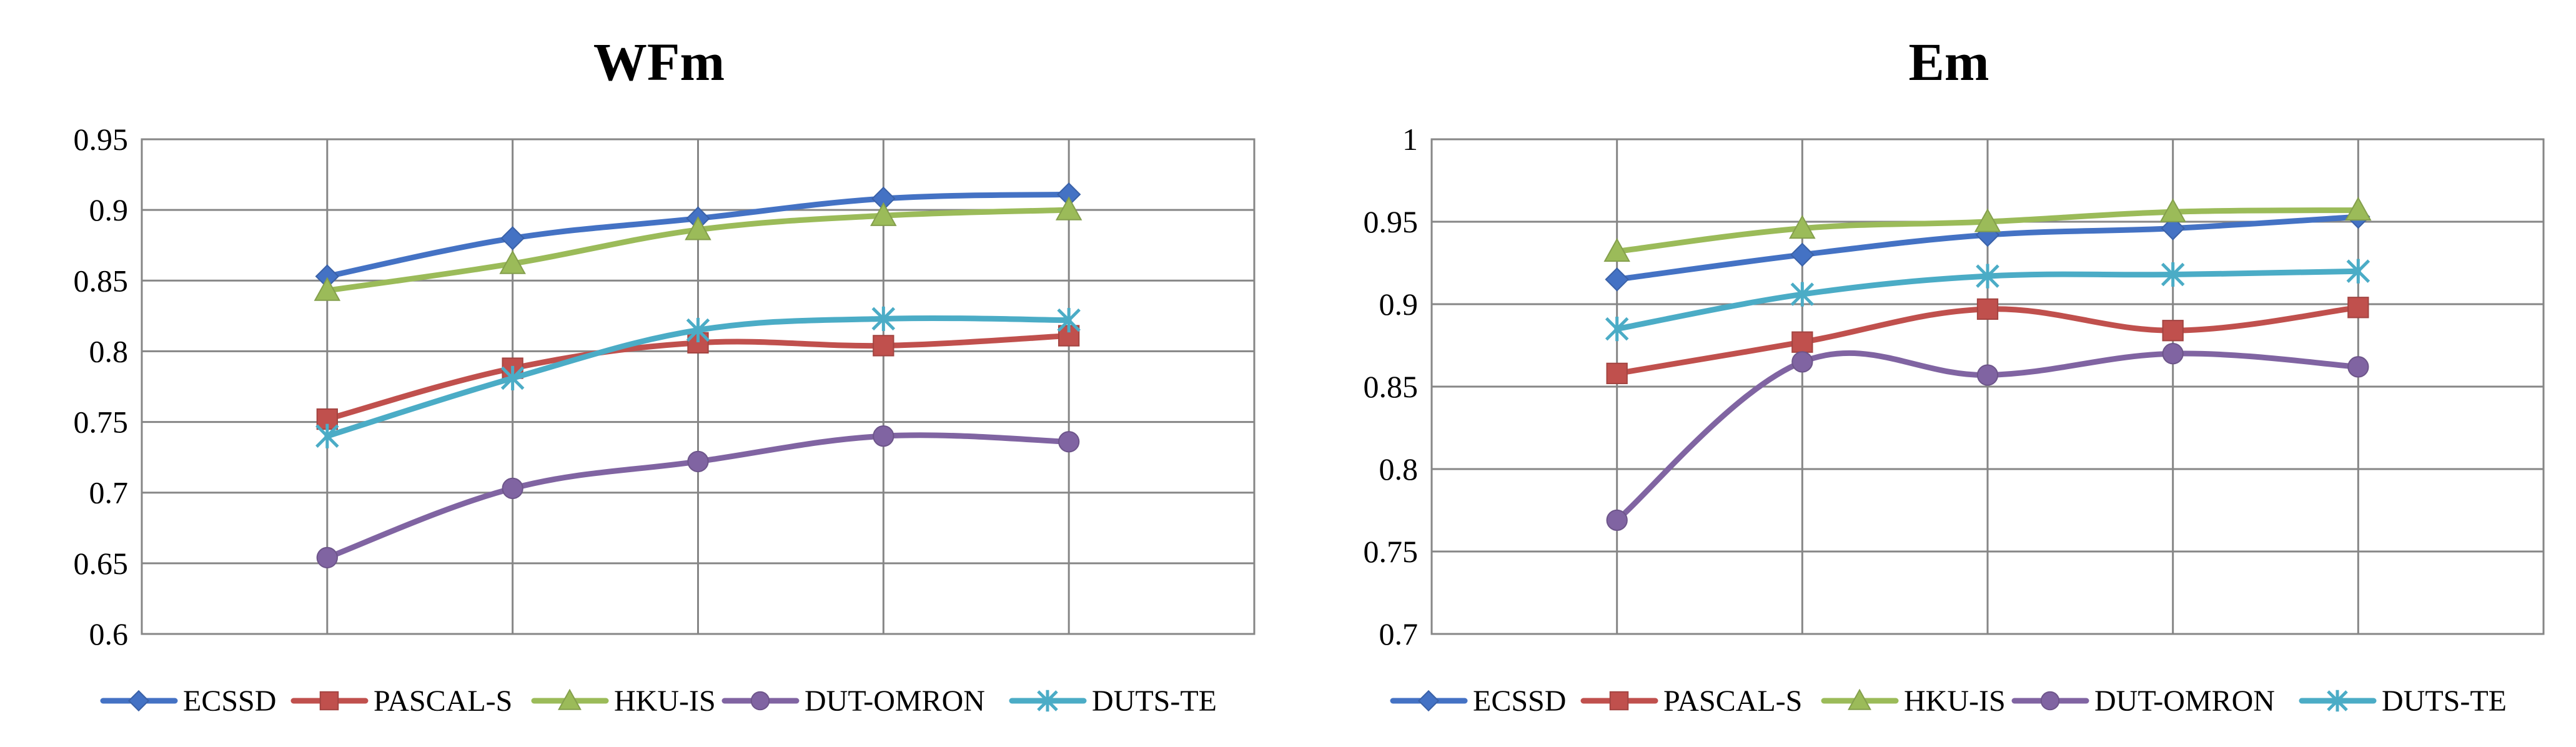 Image resolution: width=2576 pixels, height=747 pixels. What do you see at coordinates (101, 563) in the screenshot?
I see `y-tick-label: 0.65` at bounding box center [101, 563].